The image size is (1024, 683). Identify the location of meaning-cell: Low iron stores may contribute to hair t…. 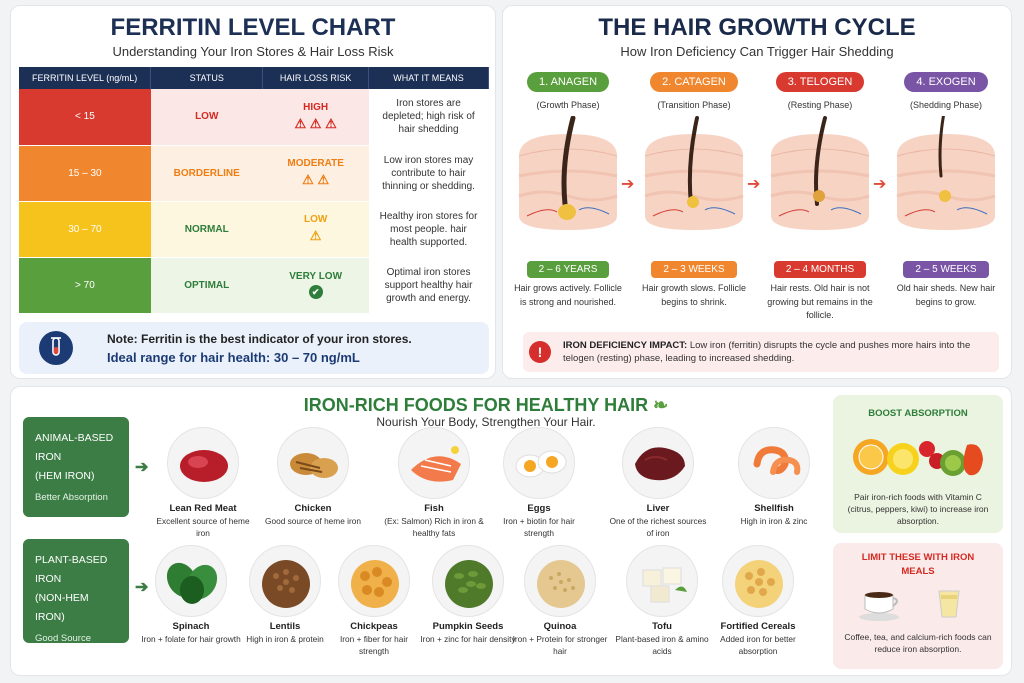
(428, 173).